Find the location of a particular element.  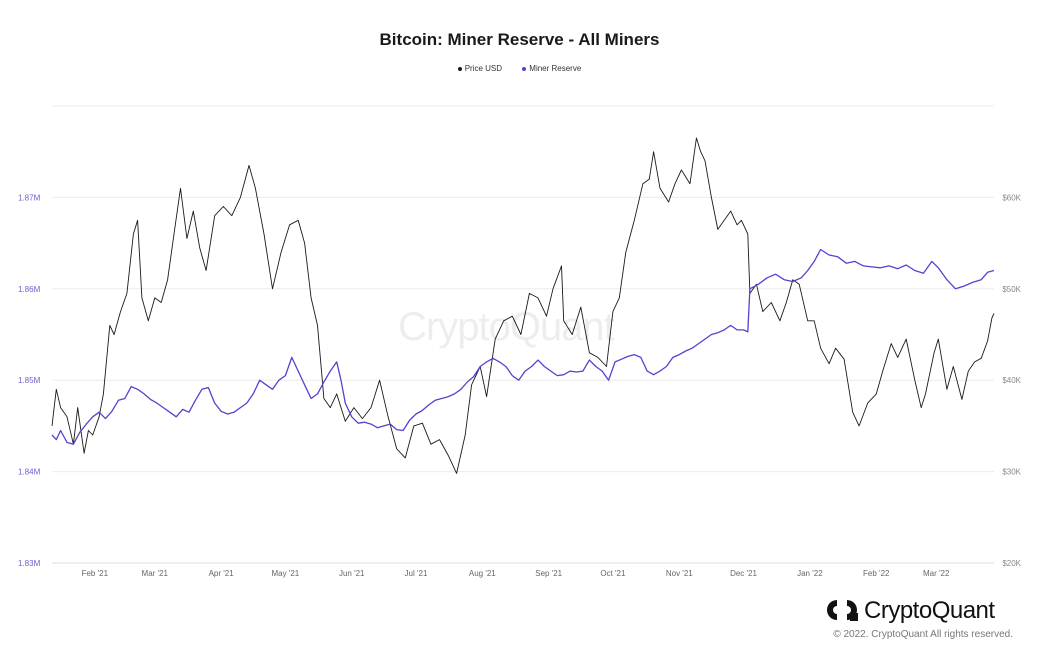

y-tick-label-right: $40K is located at coordinates (1011, 380).